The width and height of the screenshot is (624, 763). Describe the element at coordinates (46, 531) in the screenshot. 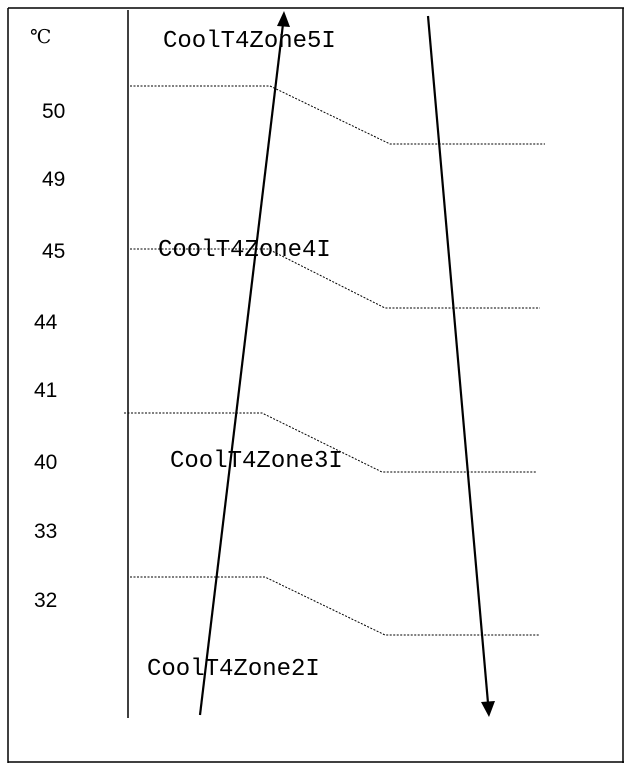

I see `temp-label-33: 33` at that location.